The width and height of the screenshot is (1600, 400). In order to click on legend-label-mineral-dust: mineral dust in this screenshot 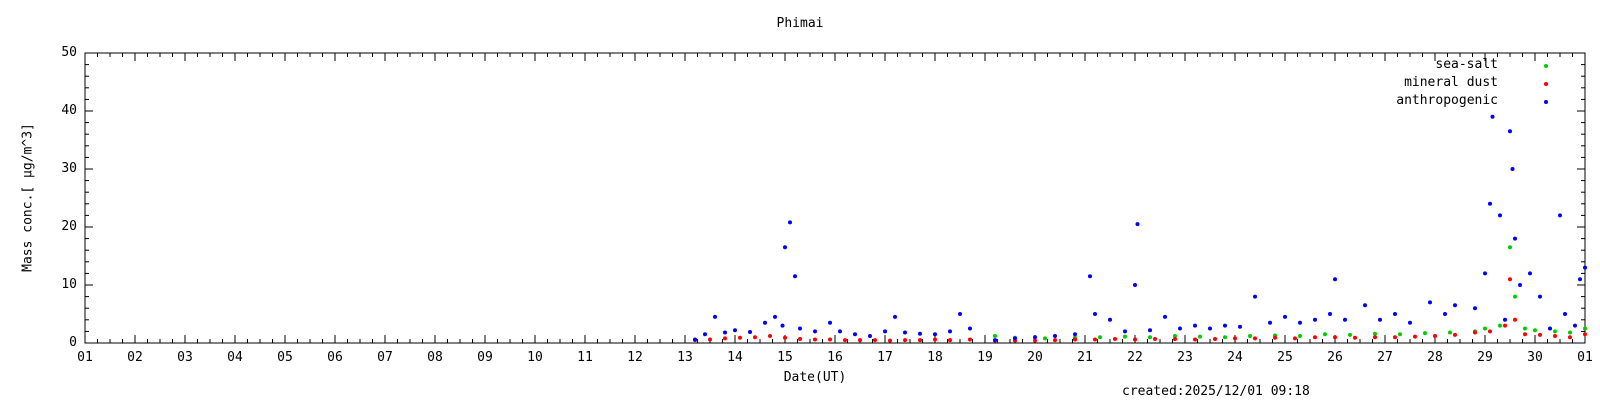, I will do `click(1451, 82)`.